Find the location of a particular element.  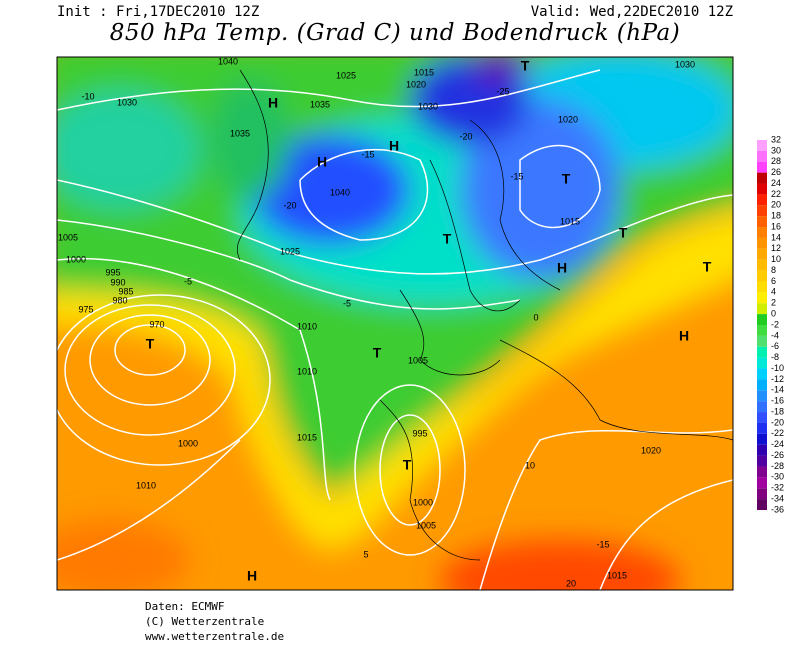

legend-label: 22 is located at coordinates (776, 194).